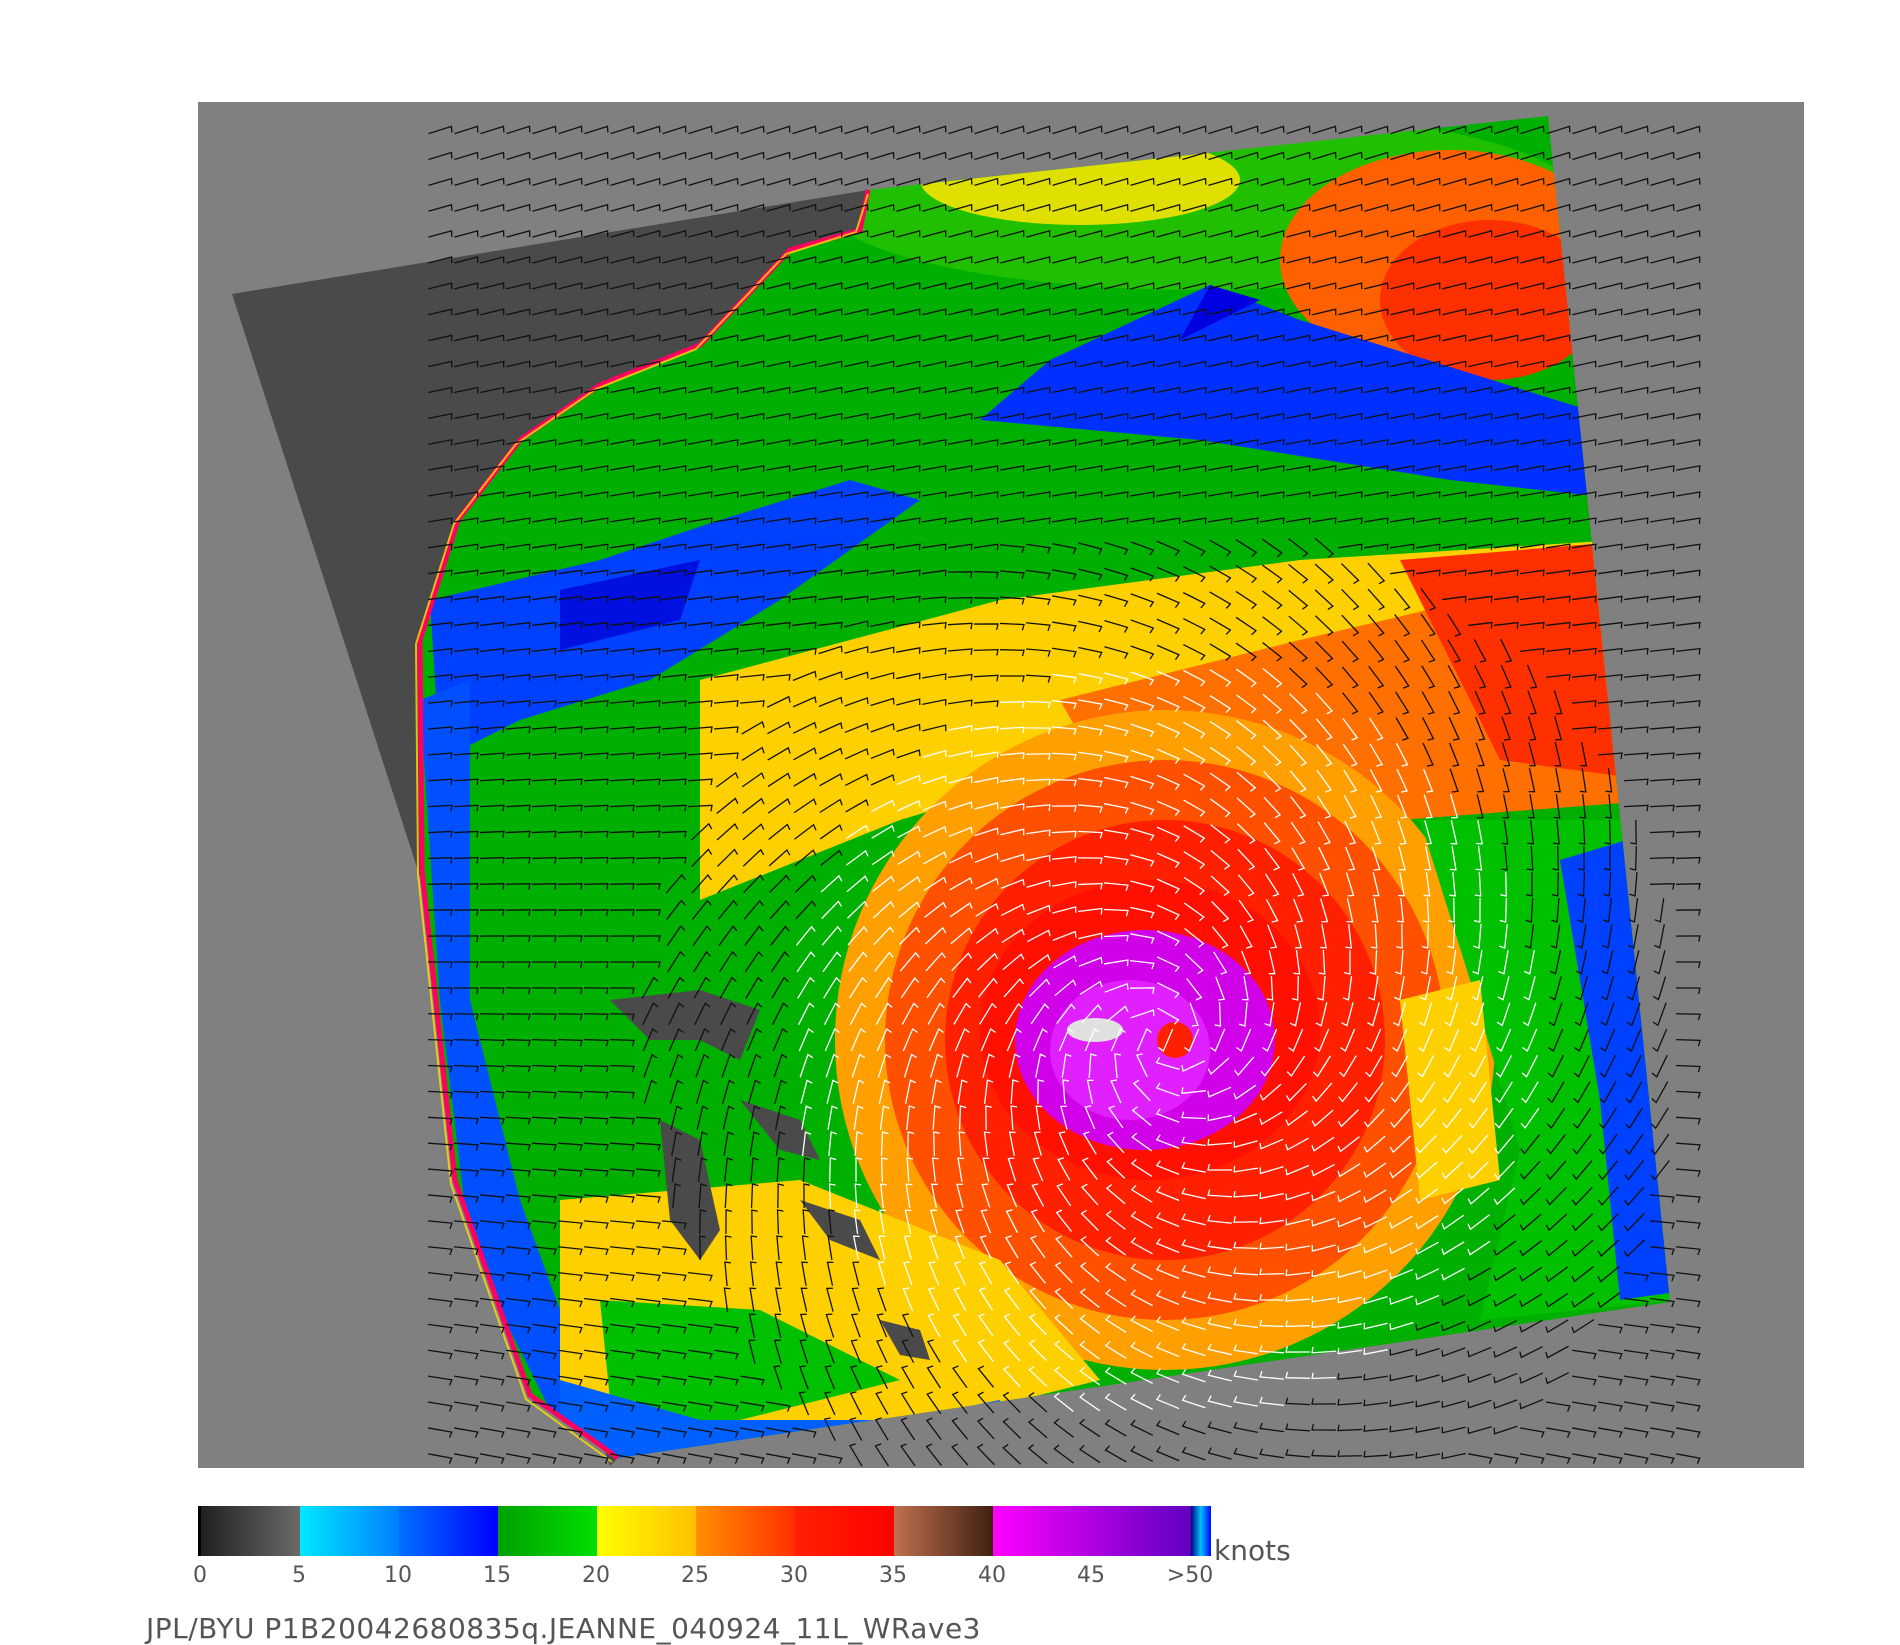 Image resolution: width=1900 pixels, height=1645 pixels. I want to click on colorbar-tick-label: 25, so click(695, 1575).